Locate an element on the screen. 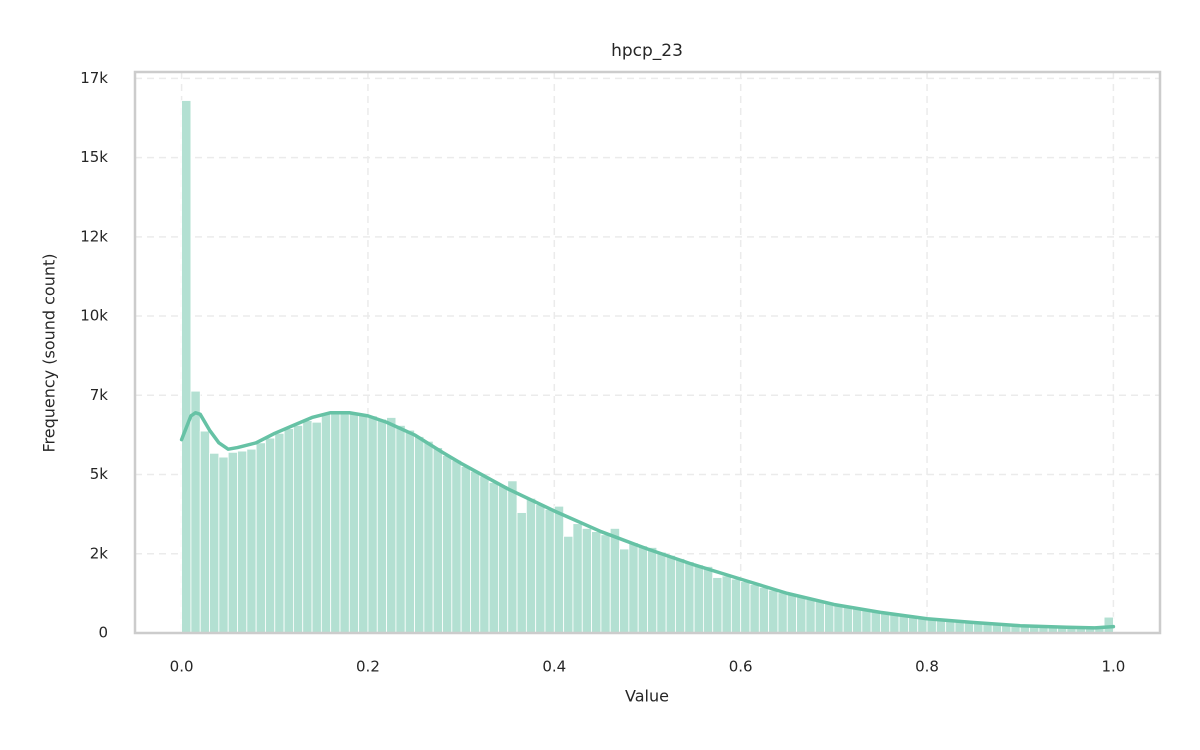  chart-title: hpcp_23 is located at coordinates (647, 51).